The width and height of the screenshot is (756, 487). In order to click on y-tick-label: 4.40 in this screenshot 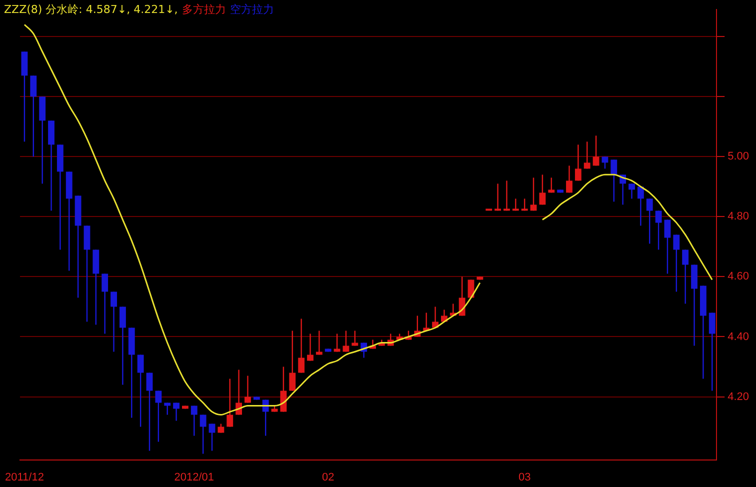, I will do `click(739, 336)`.